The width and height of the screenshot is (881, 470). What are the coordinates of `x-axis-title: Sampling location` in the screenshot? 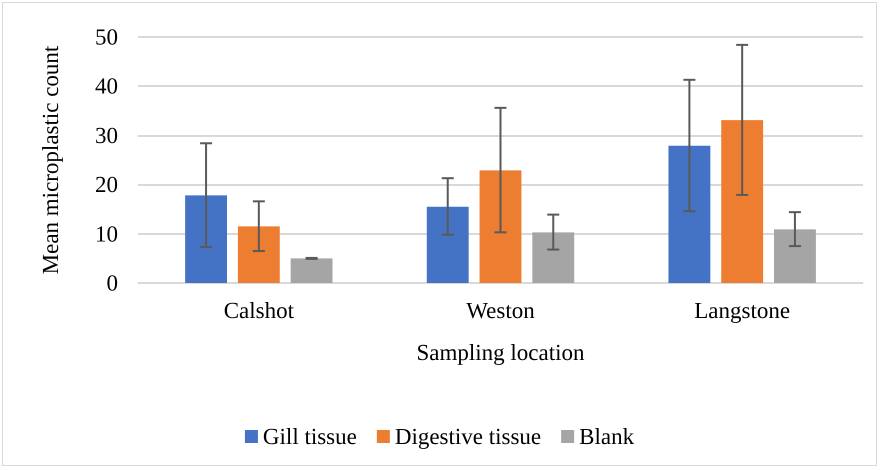 It's located at (500, 352).